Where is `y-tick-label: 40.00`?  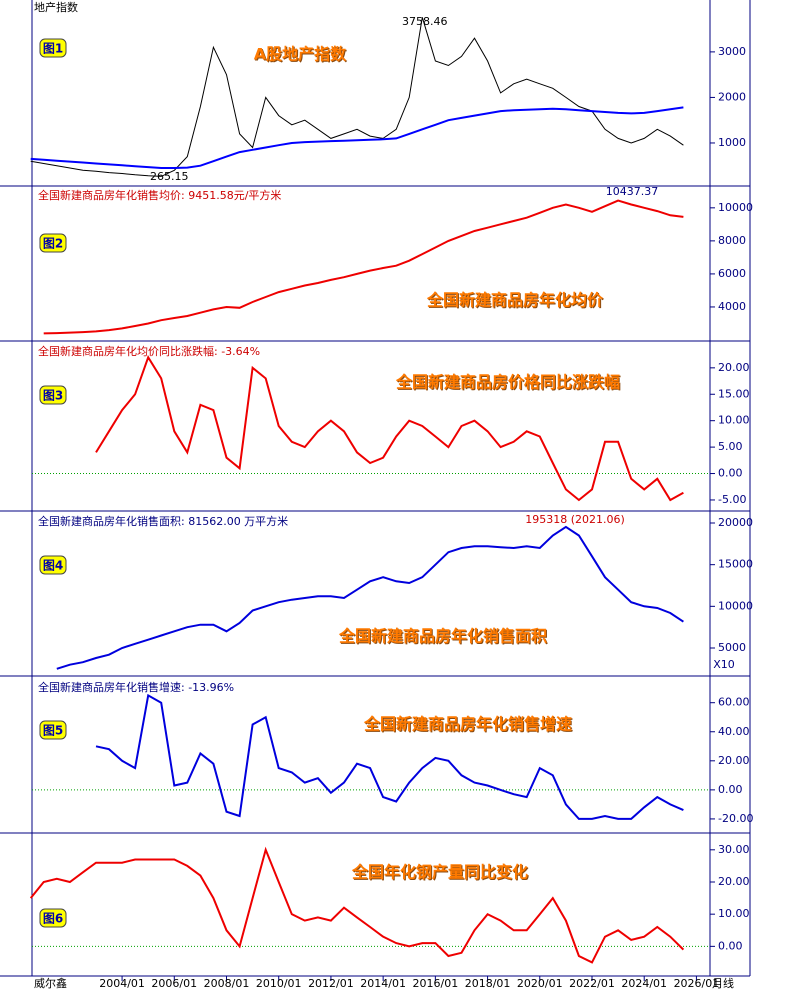 y-tick-label: 40.00 is located at coordinates (734, 731).